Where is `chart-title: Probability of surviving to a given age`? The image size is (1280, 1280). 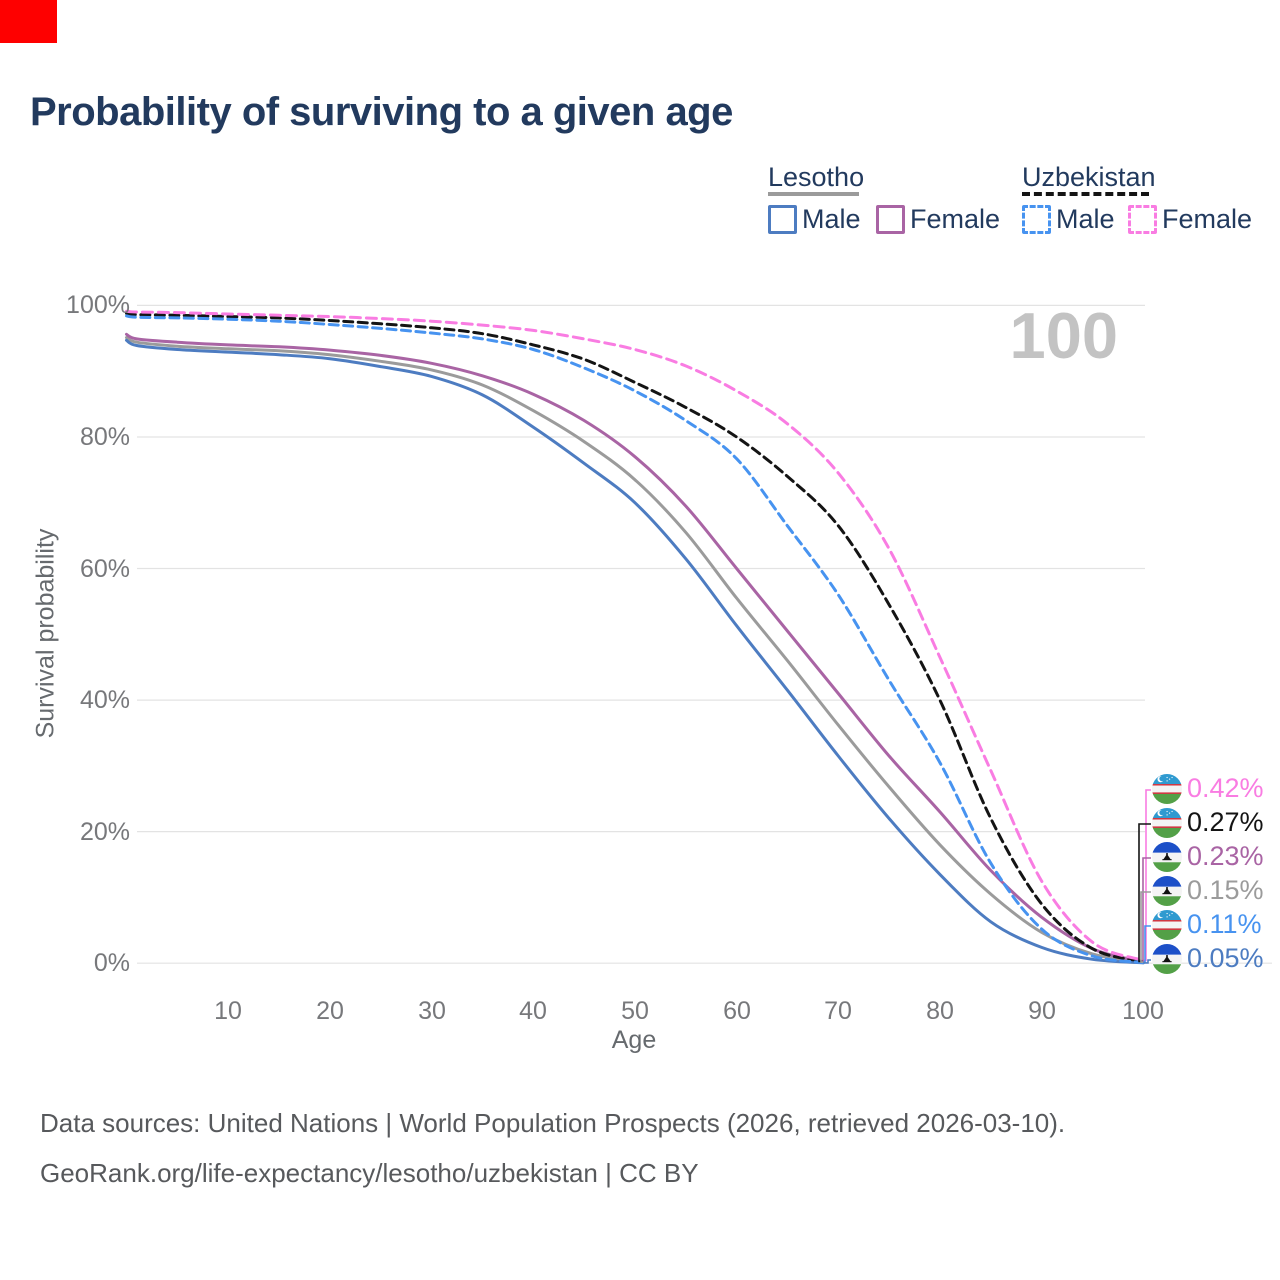
chart-title: Probability of surviving to a given age is located at coordinates (381, 112).